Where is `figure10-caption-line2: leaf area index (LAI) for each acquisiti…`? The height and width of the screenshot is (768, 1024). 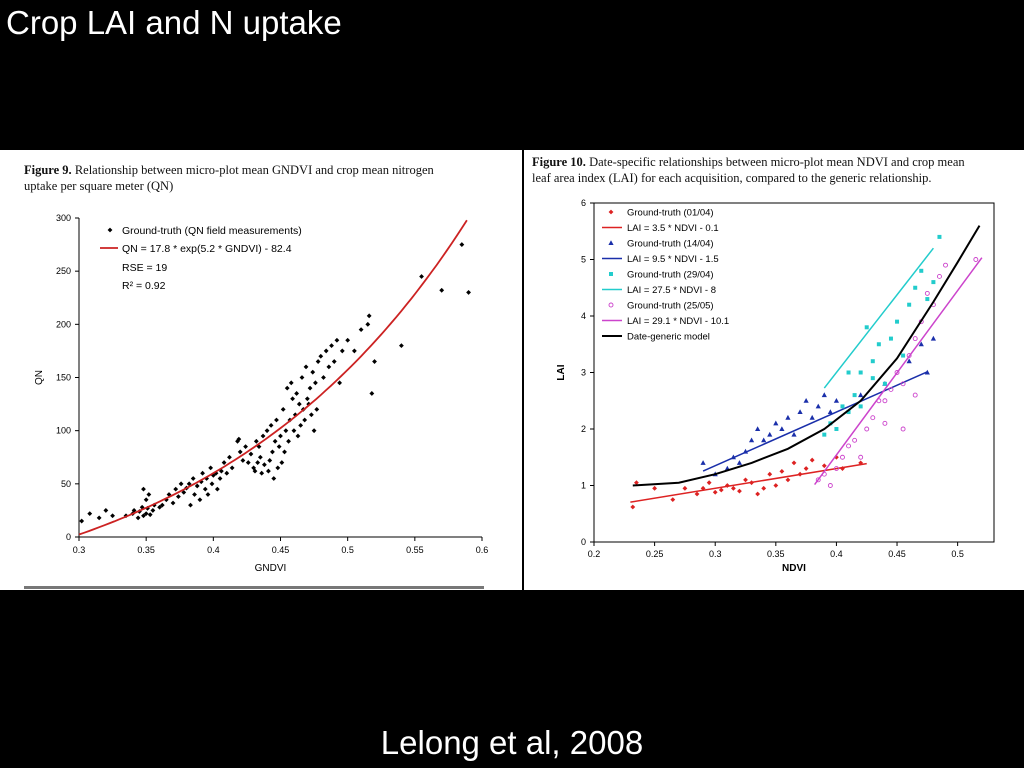 figure10-caption-line2: leaf area index (LAI) for each acquisiti… is located at coordinates (732, 178).